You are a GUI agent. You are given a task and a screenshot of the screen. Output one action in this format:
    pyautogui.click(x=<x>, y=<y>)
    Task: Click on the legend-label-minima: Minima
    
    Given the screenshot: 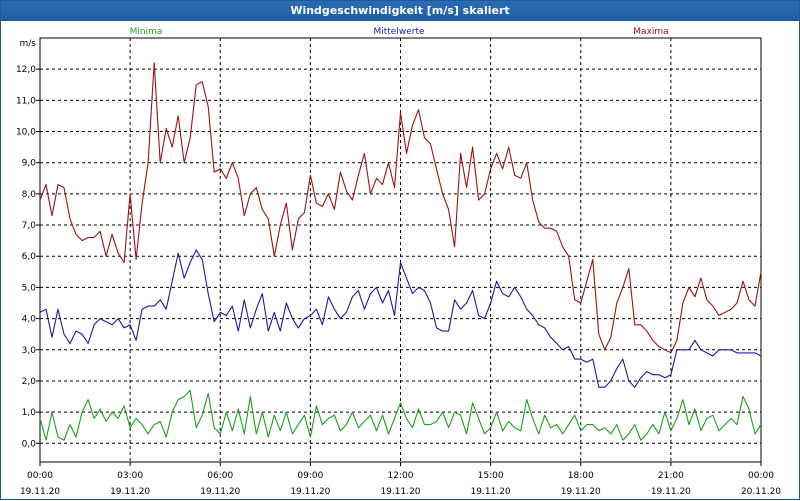 What is the action you would take?
    pyautogui.click(x=146, y=32)
    